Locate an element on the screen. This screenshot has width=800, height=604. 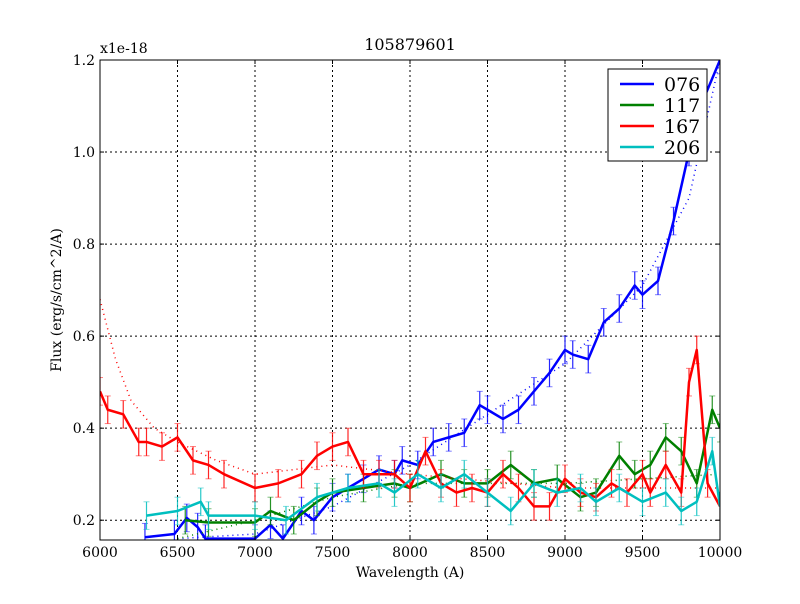
x-axis-label: Wavelength (A) is located at coordinates (410, 573).